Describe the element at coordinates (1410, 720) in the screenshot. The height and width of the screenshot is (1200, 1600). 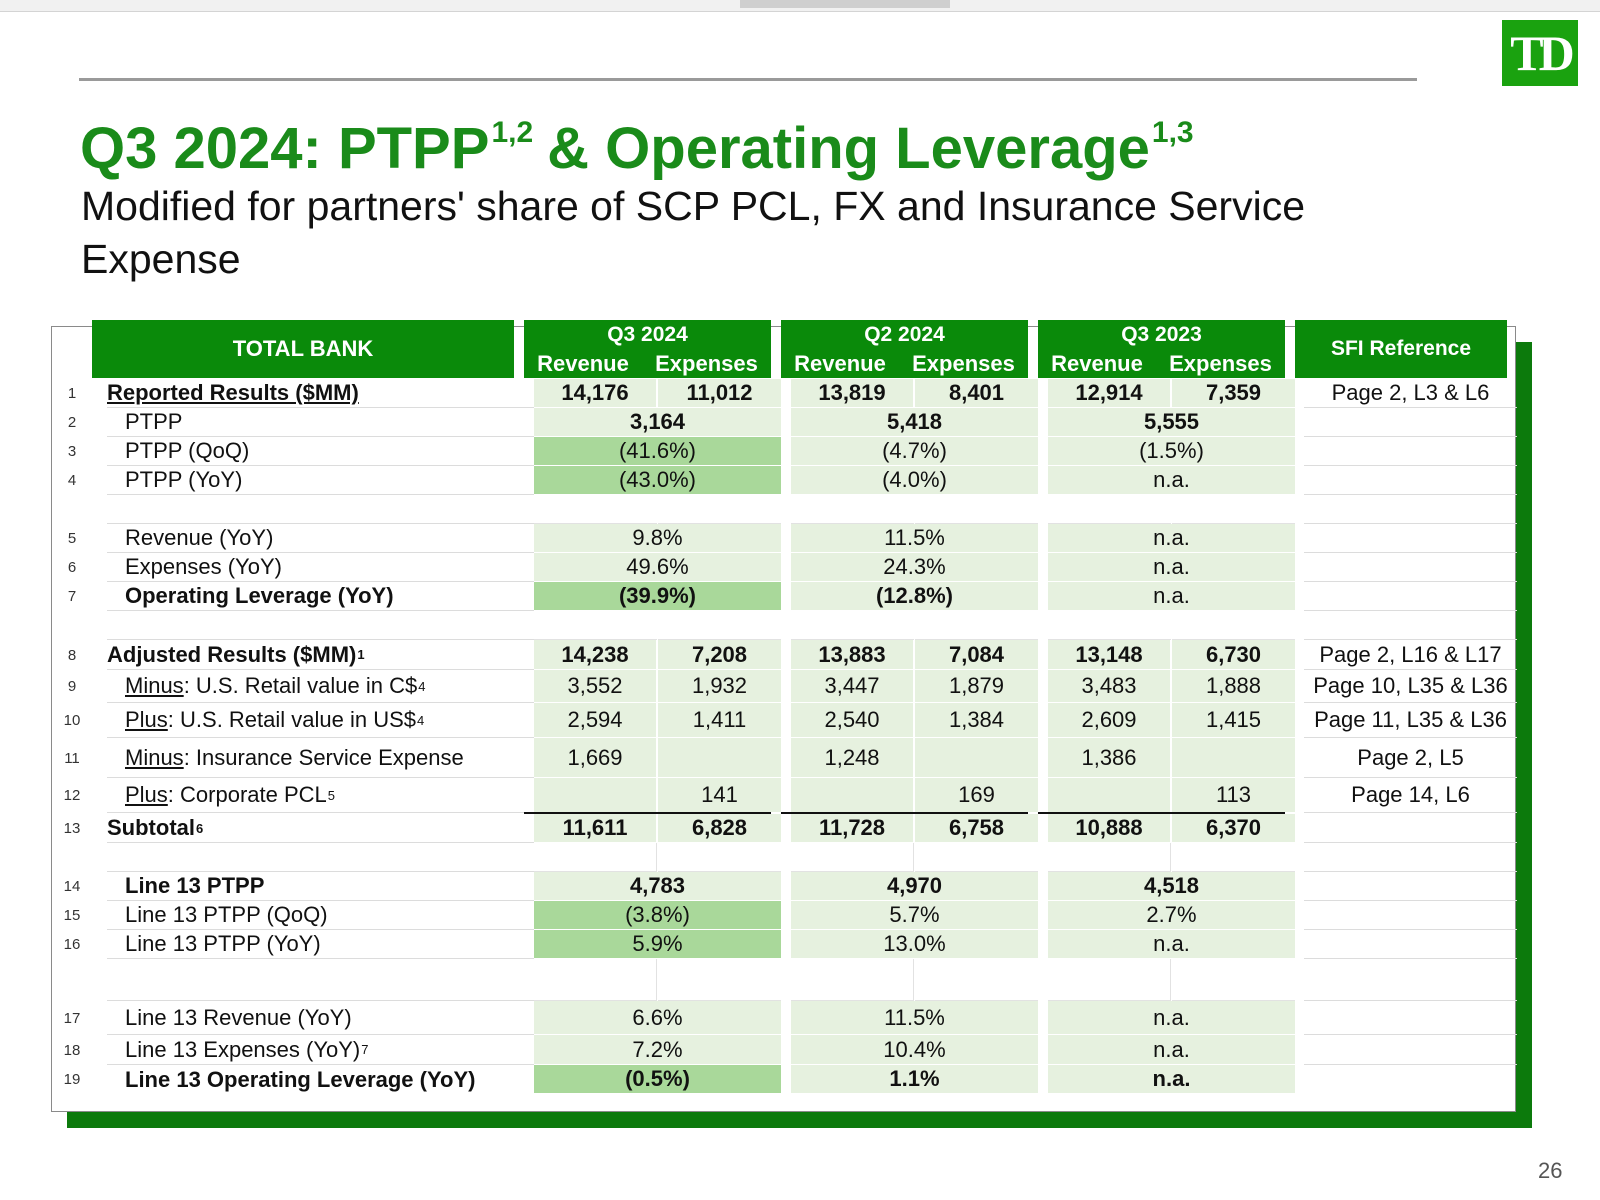
I see `sfi-reference-cell: Page 11, L35 & L36` at that location.